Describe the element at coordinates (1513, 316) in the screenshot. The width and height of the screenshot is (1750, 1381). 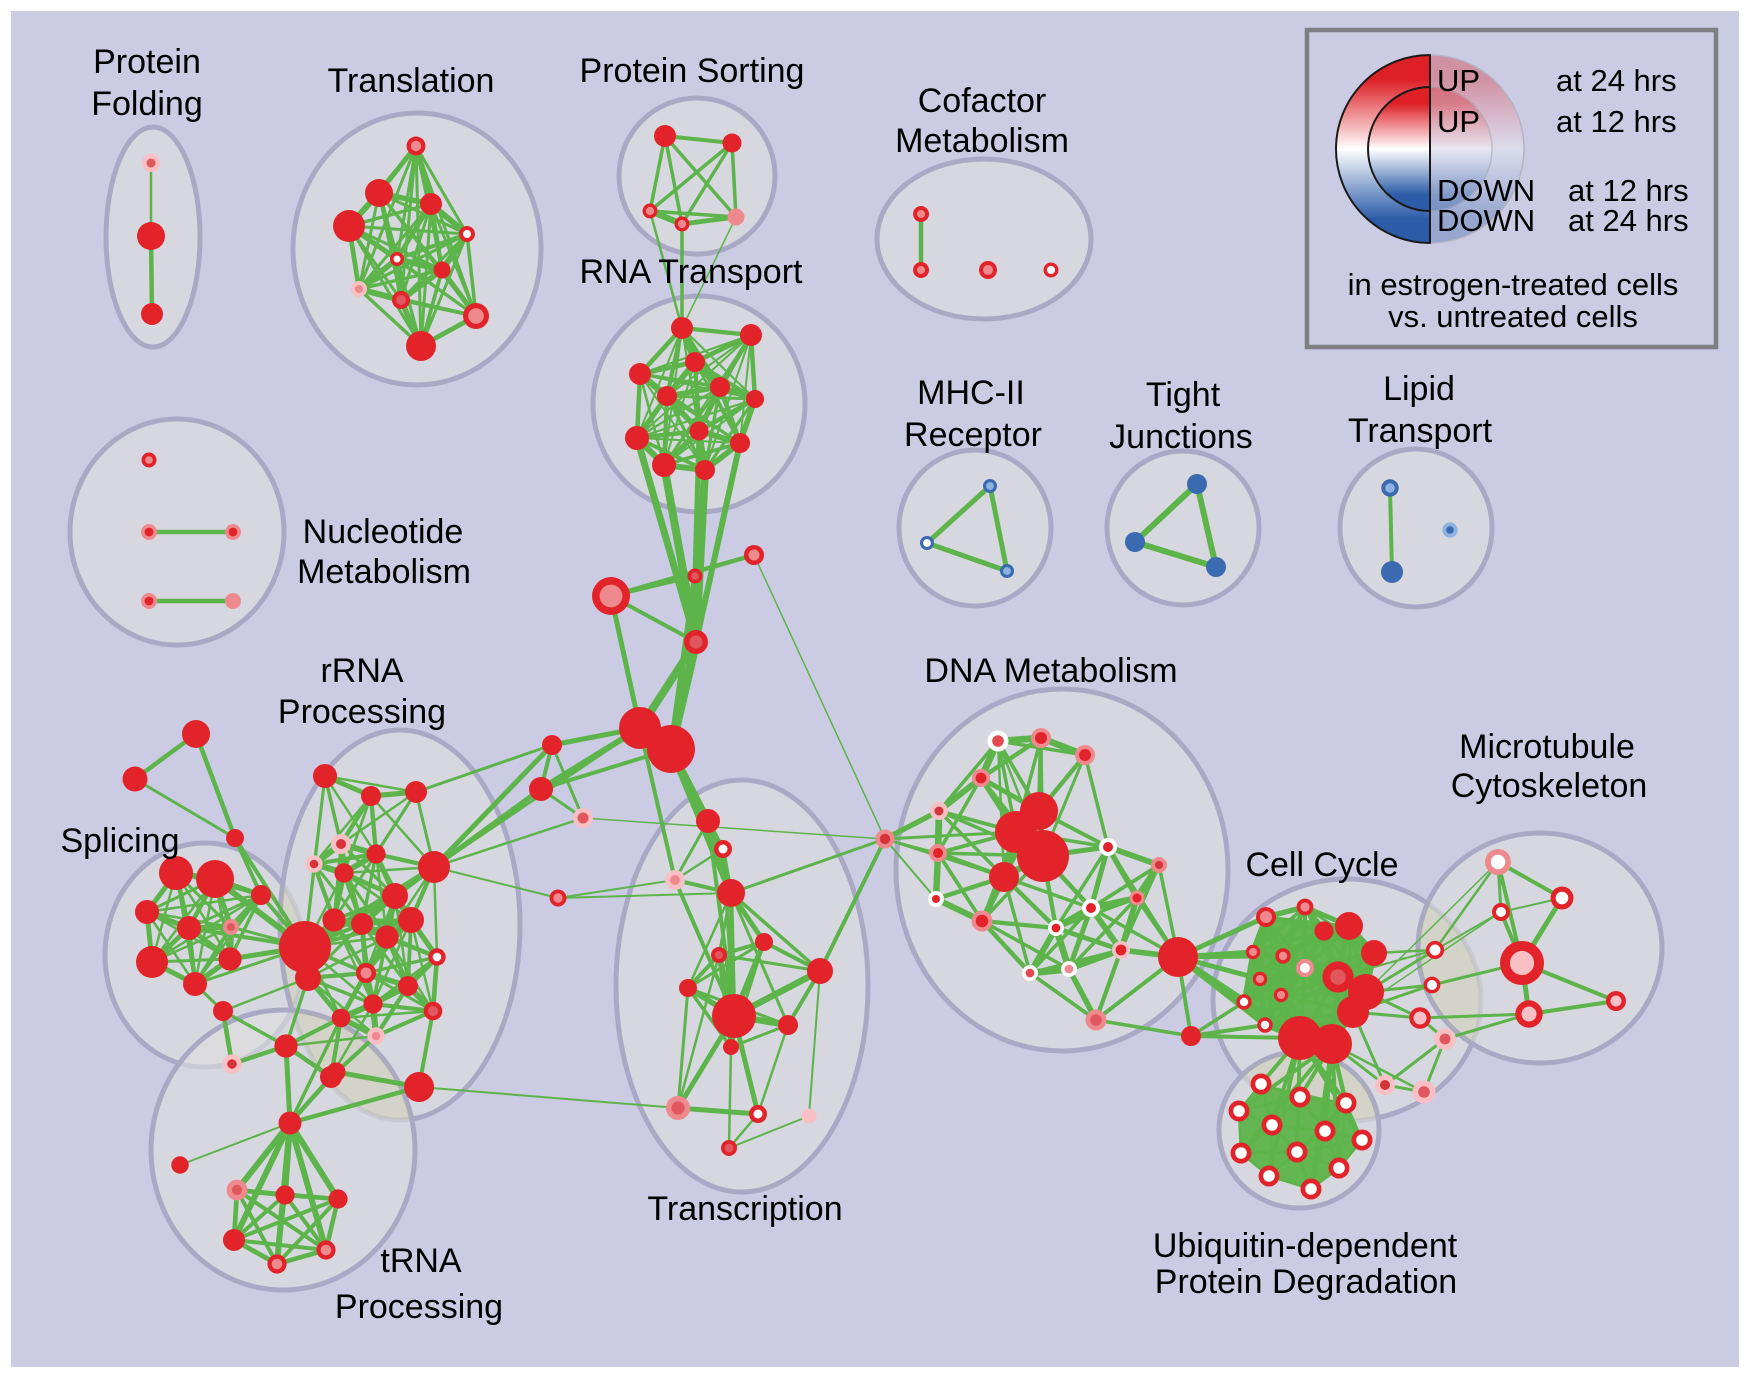
I see `svg-text: vs. untreated cells` at that location.